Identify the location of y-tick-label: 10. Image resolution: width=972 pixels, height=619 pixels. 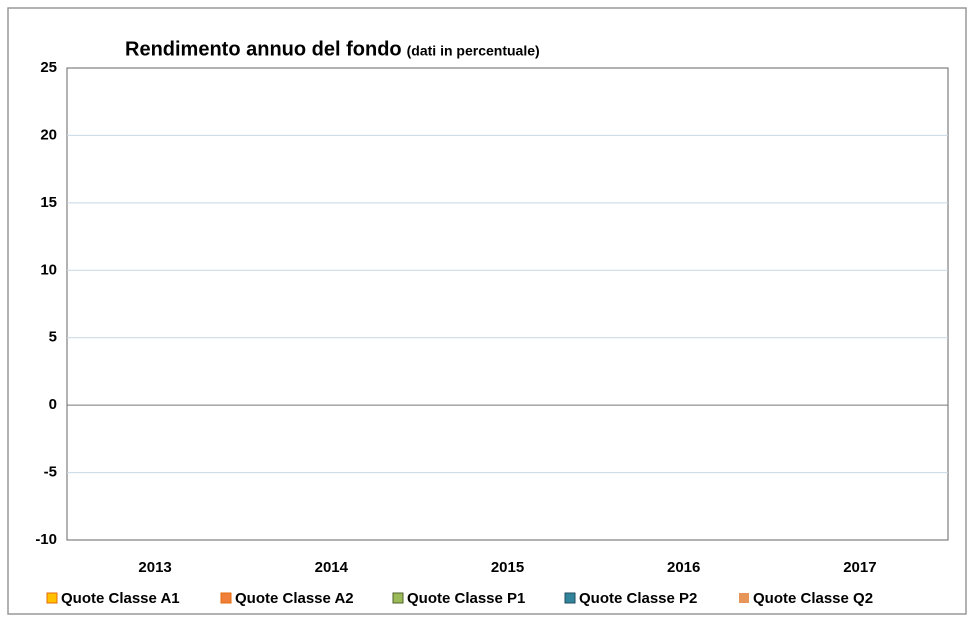
(48, 269).